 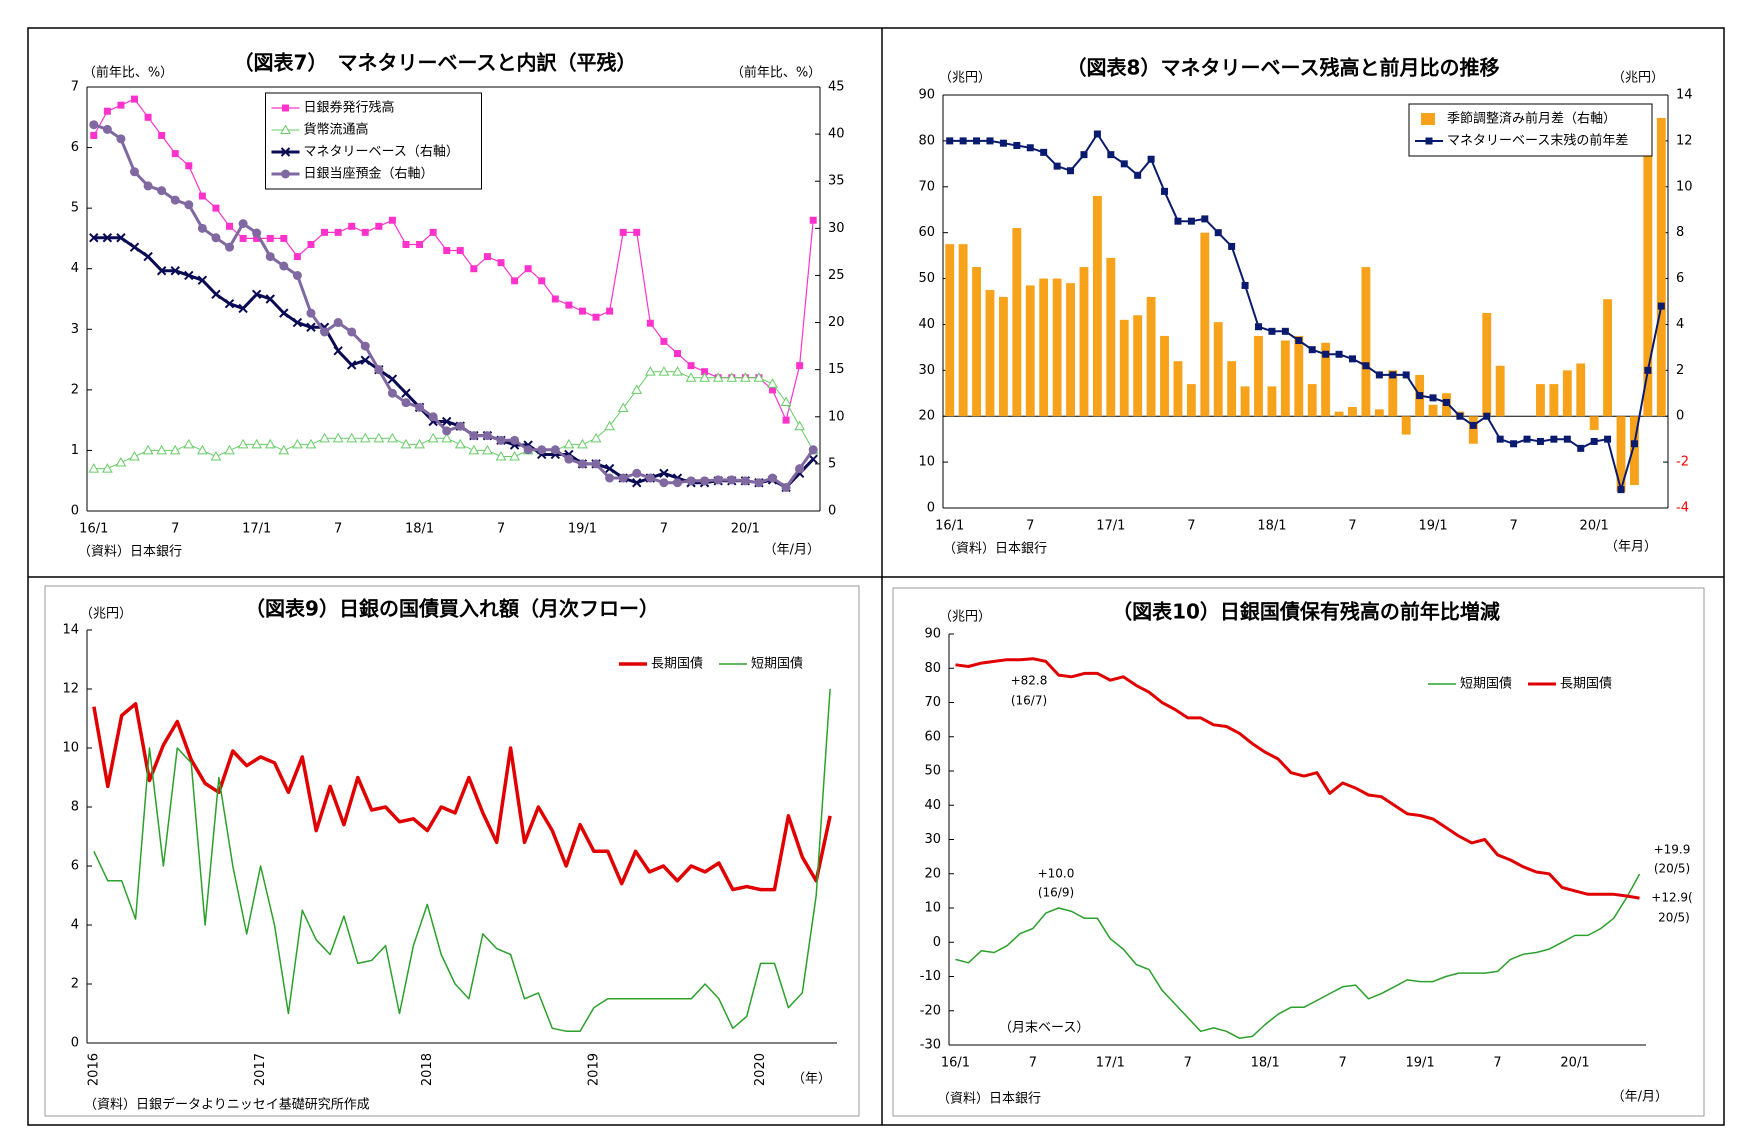 I want to click on x-tick-label: 18/1, so click(x=1271, y=526).